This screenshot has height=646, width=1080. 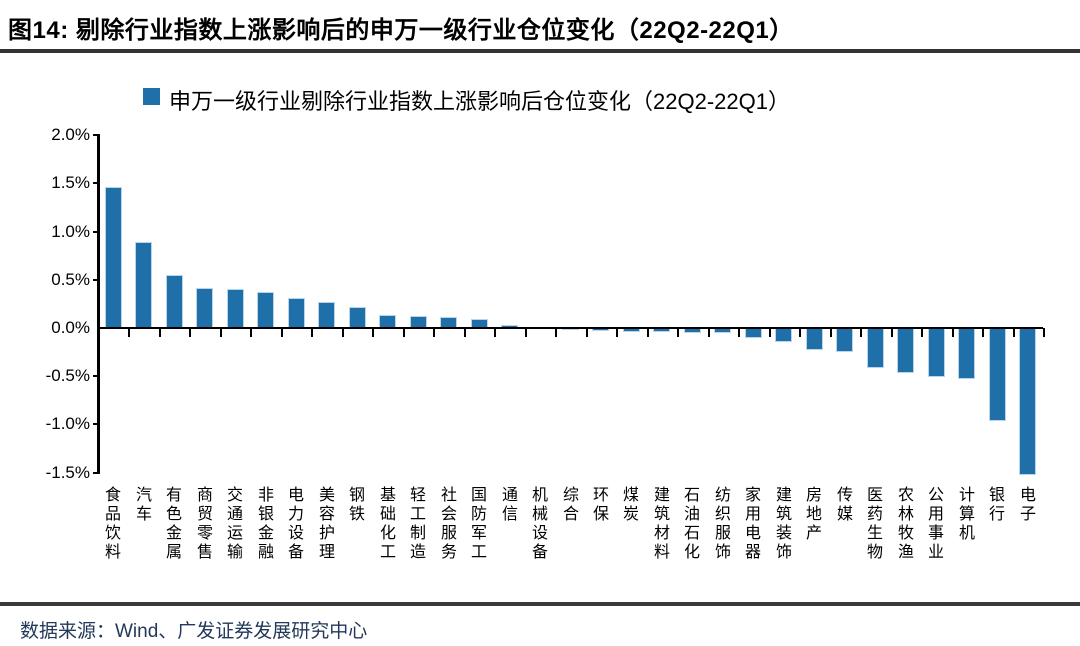 What do you see at coordinates (1027, 505) in the screenshot?
I see `x-axis-category-label: 电子` at bounding box center [1027, 505].